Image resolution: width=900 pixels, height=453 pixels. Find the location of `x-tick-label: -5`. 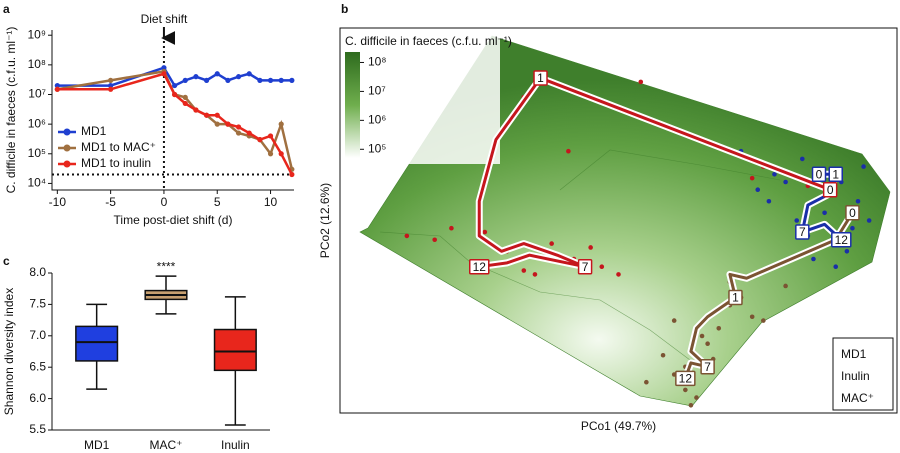

x-tick-label: -5 is located at coordinates (110, 202).